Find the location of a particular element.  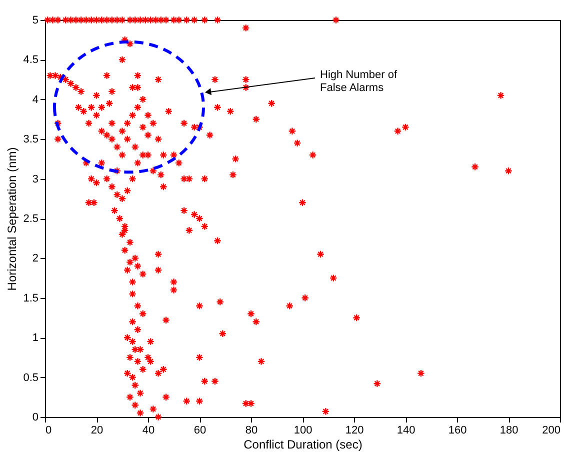

x-tick-label: 40 is located at coordinates (148, 430).